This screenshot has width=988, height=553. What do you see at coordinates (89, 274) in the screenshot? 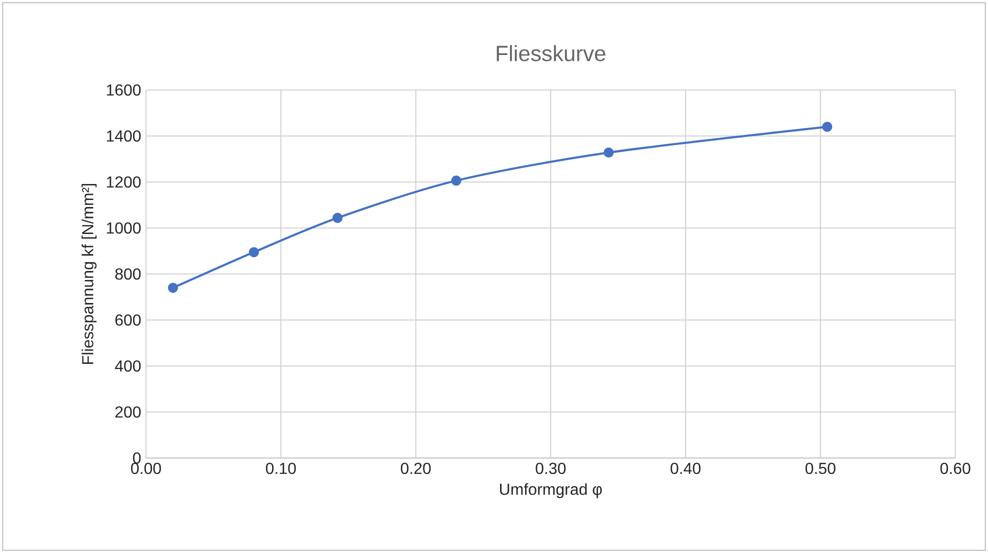
I see `y-axis-title: Fliesspannung kf [N/mm²]` at bounding box center [89, 274].